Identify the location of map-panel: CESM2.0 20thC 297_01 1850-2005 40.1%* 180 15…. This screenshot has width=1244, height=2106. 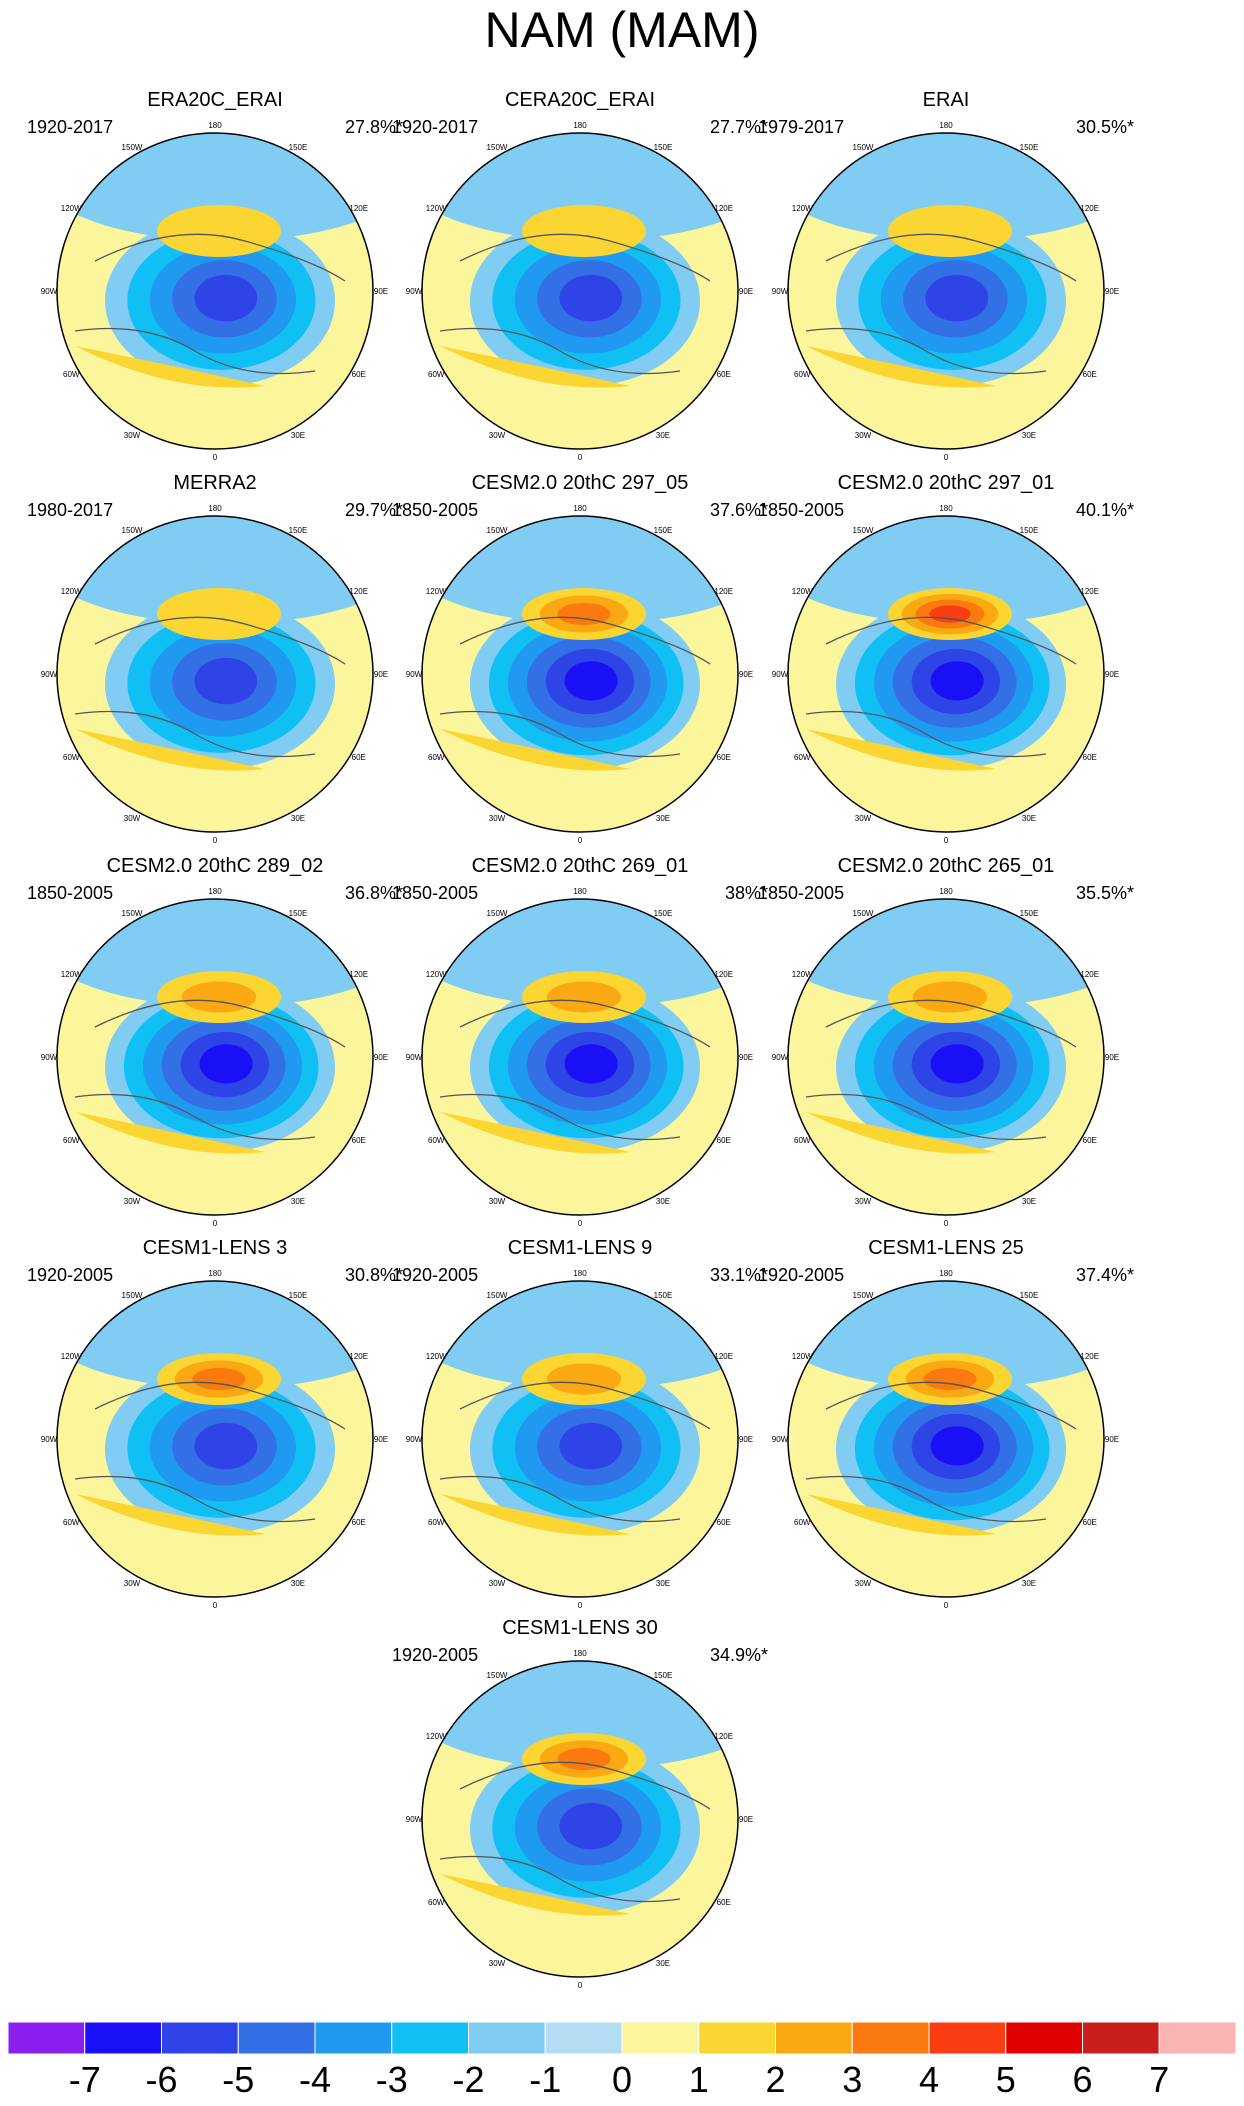
(946, 663).